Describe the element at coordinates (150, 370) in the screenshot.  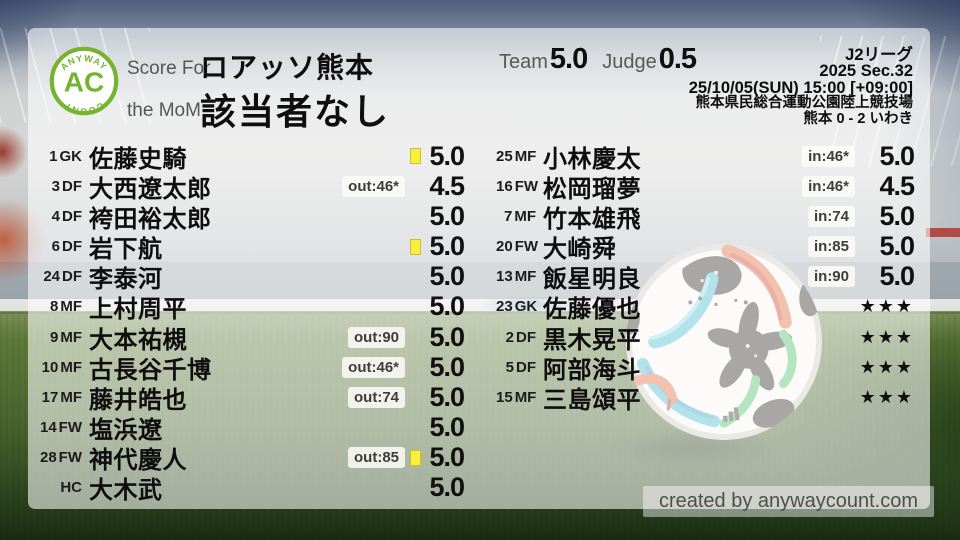
I see `player-name: 古長谷千博` at that location.